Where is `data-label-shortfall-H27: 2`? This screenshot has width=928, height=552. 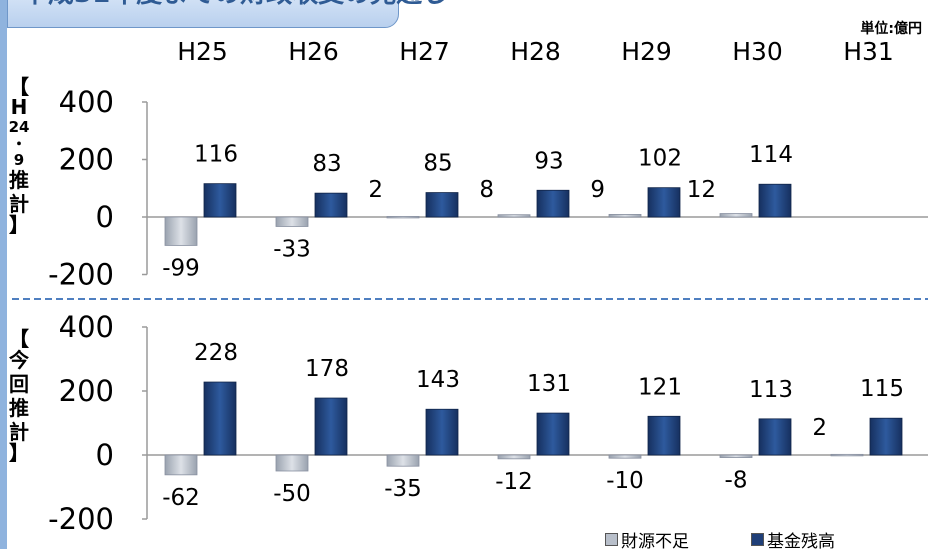
data-label-shortfall-H27: 2 is located at coordinates (375, 190).